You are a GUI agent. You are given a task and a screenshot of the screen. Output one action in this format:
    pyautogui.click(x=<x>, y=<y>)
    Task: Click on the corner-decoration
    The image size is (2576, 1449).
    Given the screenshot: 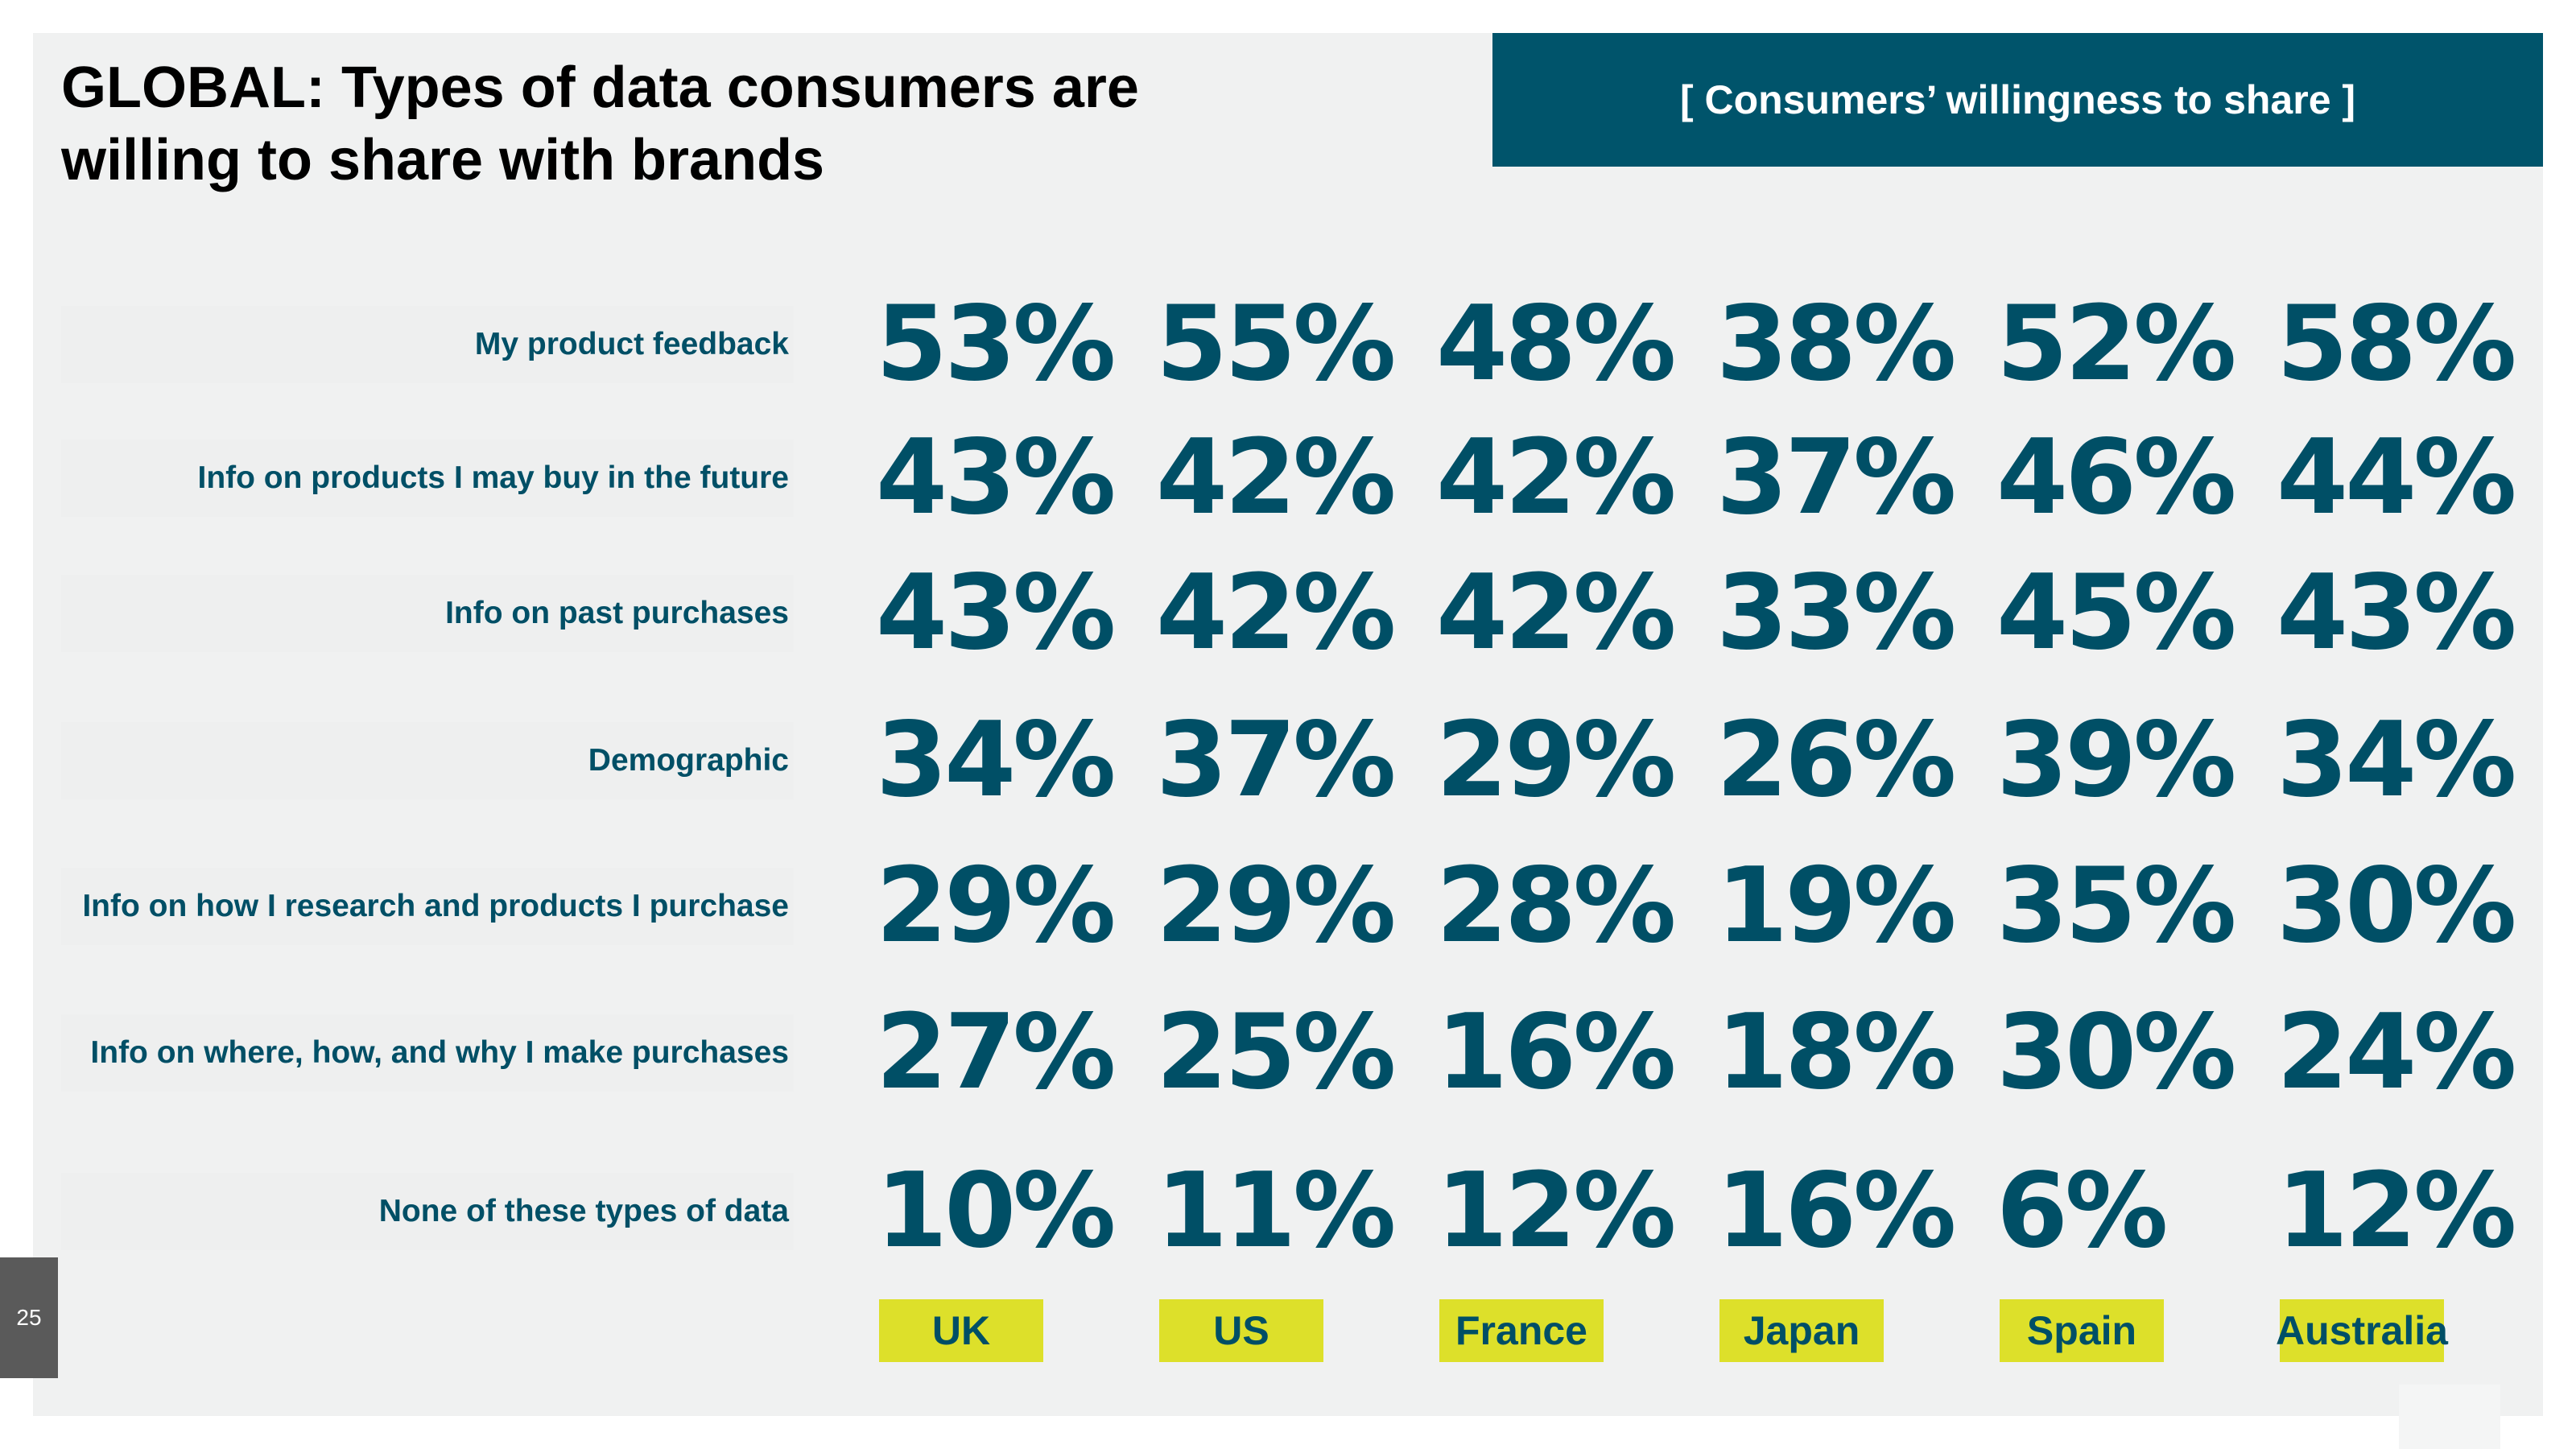 What is the action you would take?
    pyautogui.click(x=2449, y=1417)
    